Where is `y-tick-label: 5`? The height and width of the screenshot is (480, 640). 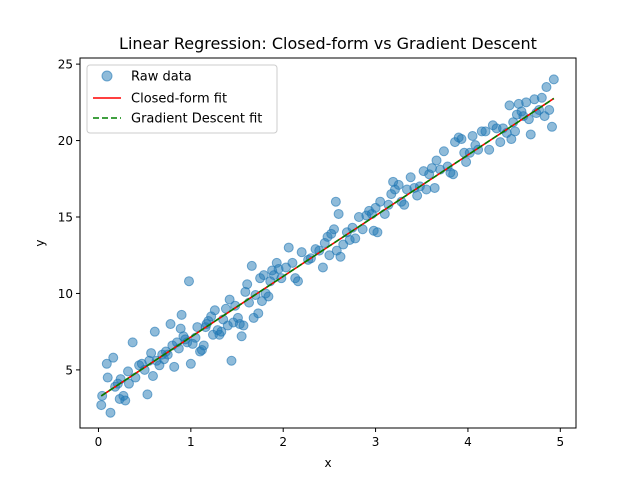
y-tick-label: 5 is located at coordinates (69, 370).